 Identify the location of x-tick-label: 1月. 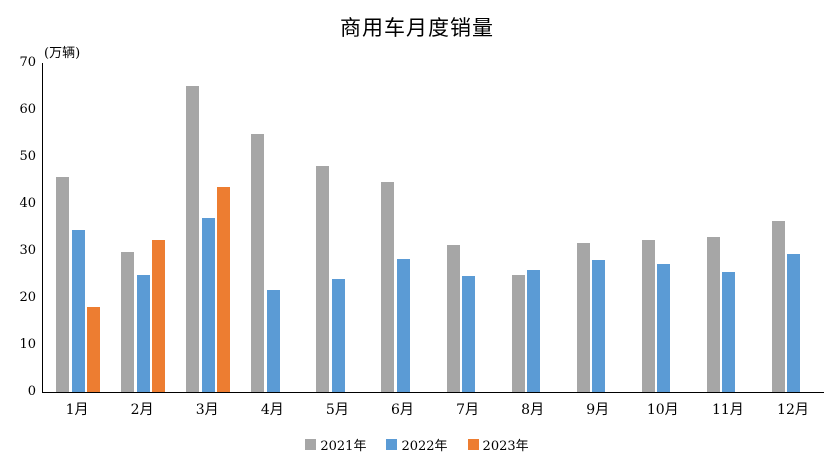
(77, 410).